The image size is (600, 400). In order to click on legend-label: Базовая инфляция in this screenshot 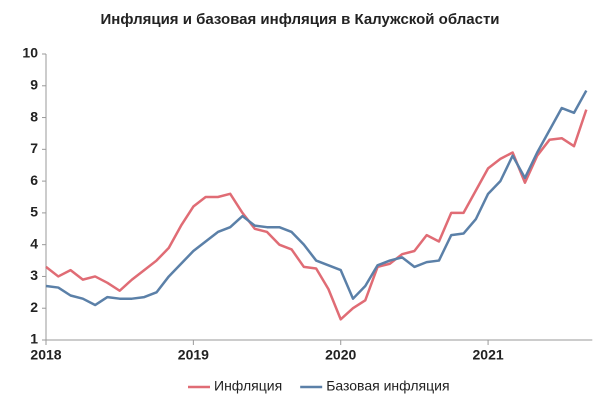, I will do `click(387, 386)`.